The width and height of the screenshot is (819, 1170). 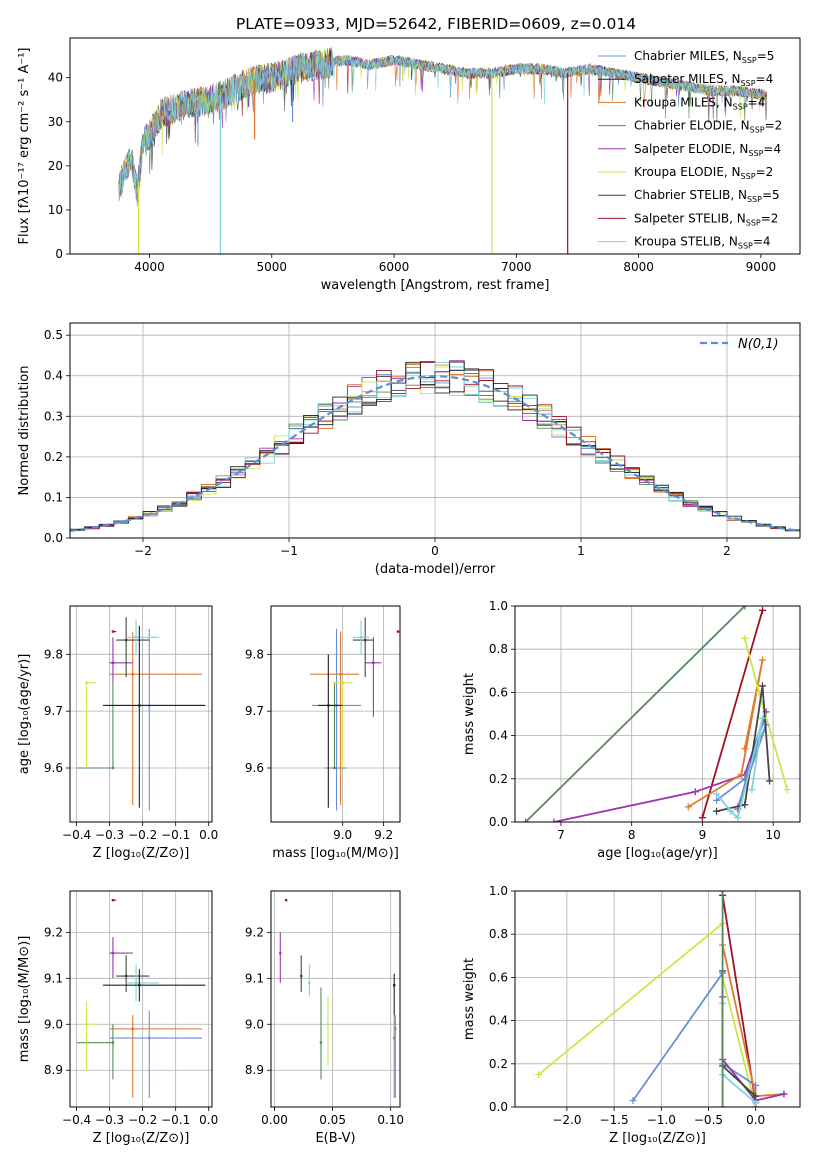 I want to click on spectrum-line, so click(x=442, y=126).